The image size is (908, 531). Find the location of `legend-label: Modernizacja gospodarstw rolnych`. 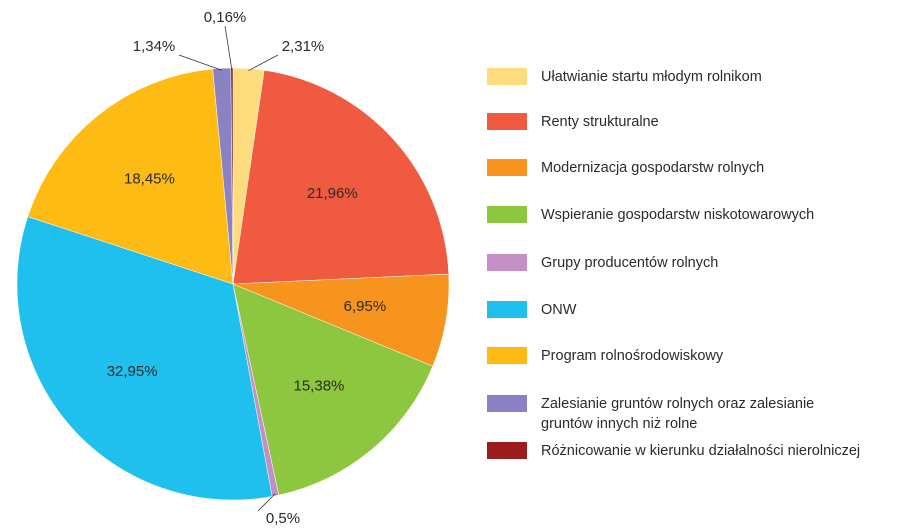

legend-label: Modernizacja gospodarstw rolnych is located at coordinates (653, 168).